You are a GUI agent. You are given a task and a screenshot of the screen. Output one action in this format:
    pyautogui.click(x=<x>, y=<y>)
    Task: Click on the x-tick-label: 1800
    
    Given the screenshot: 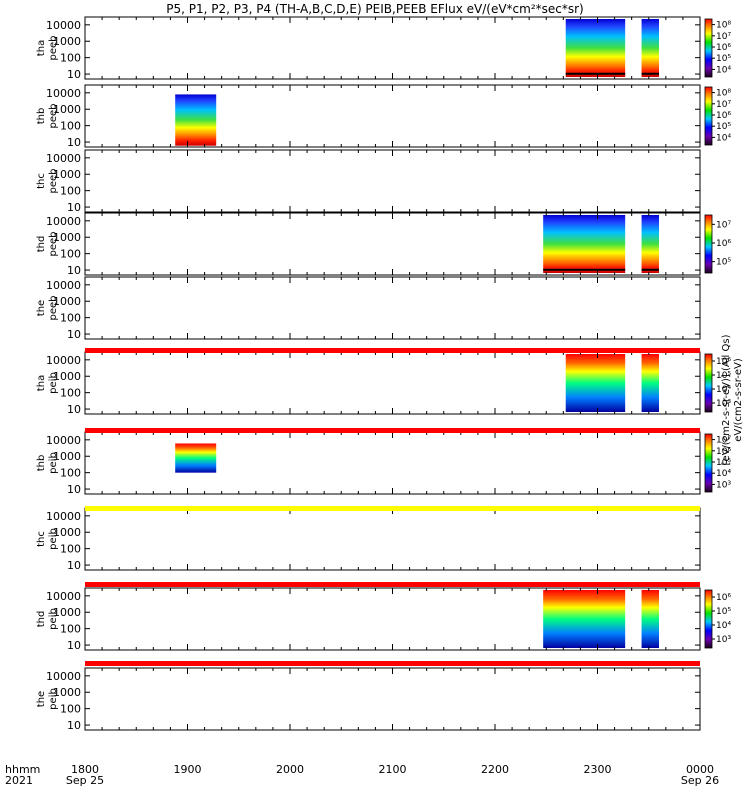 What is the action you would take?
    pyautogui.click(x=85, y=769)
    